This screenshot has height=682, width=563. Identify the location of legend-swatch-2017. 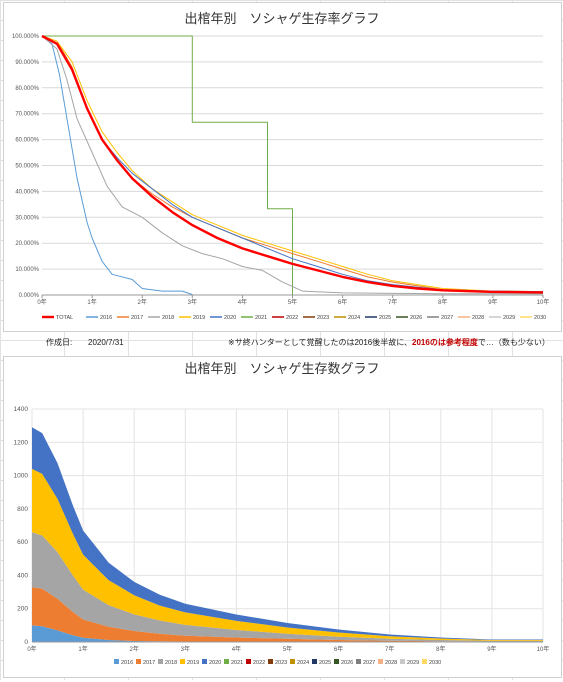
(138, 661).